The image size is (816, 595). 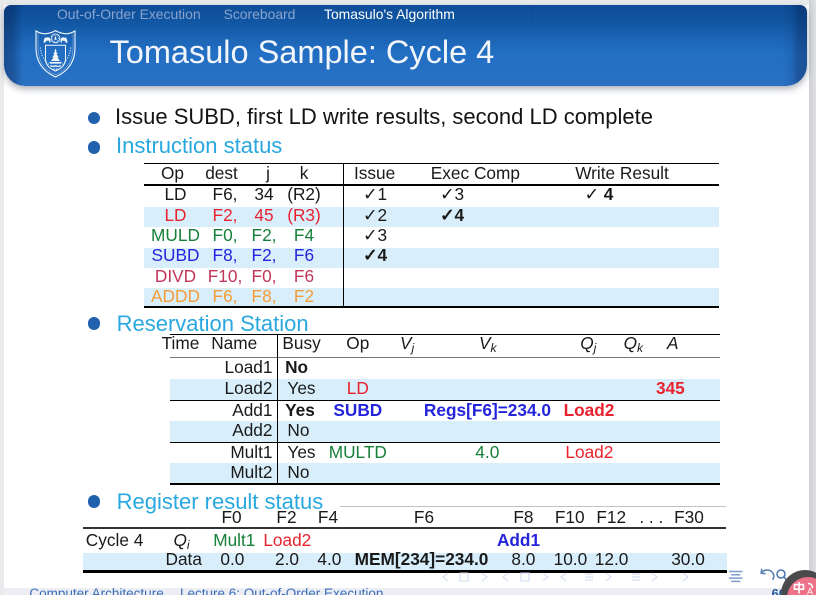 What do you see at coordinates (810, 591) in the screenshot?
I see `svg-text: A` at bounding box center [810, 591].